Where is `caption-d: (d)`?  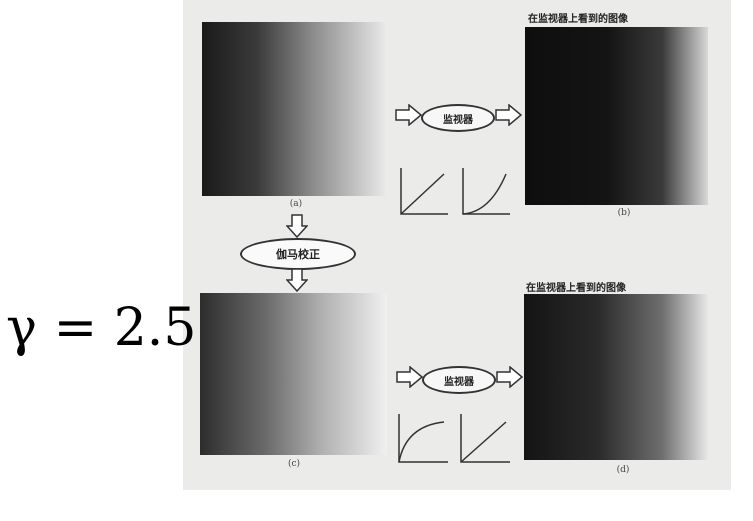 caption-d: (d) is located at coordinates (623, 470).